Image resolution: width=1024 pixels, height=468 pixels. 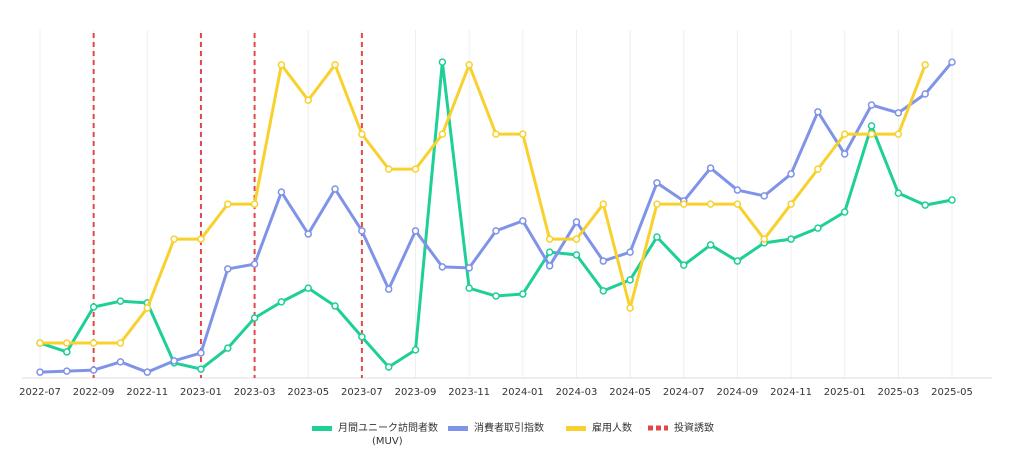 What do you see at coordinates (523, 392) in the screenshot?
I see `x-tick-label: 2024-01` at bounding box center [523, 392].